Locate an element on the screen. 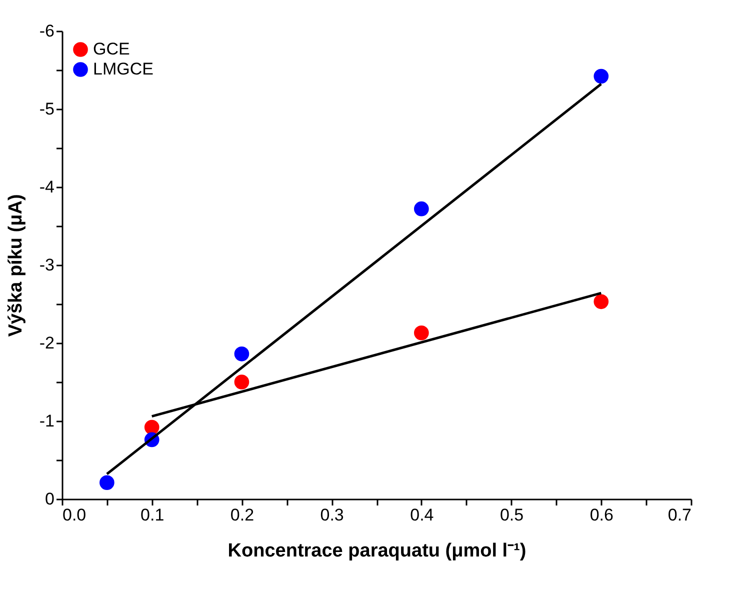 This screenshot has height=593, width=736. y-tick-label: -2 is located at coordinates (46, 343).